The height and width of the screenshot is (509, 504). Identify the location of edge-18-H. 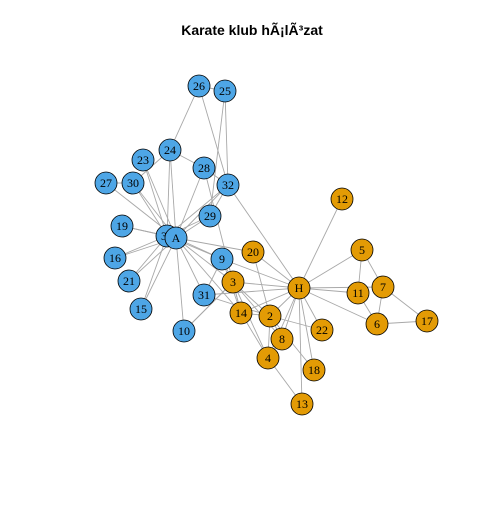
(306, 329).